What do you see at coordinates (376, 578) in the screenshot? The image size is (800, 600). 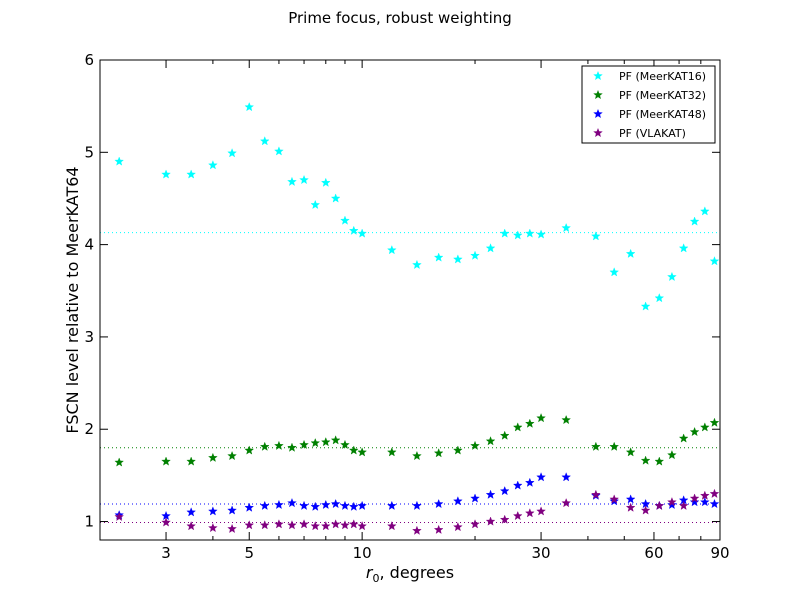 I see `x-axis-label-subscript: 0` at bounding box center [376, 578].